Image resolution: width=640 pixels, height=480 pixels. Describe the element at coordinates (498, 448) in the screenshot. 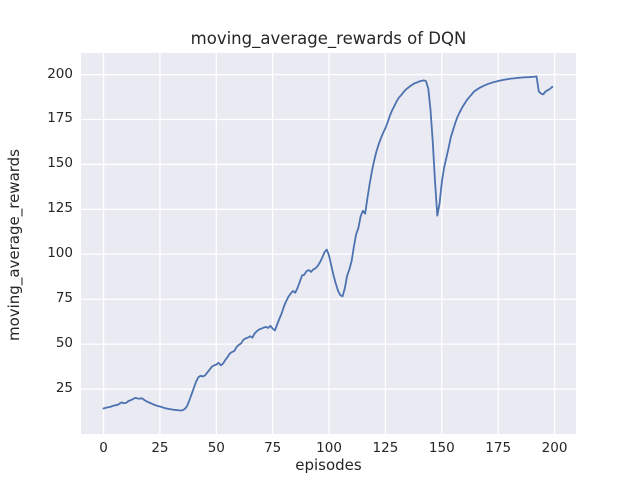

I see `x-tick-label: 175` at that location.